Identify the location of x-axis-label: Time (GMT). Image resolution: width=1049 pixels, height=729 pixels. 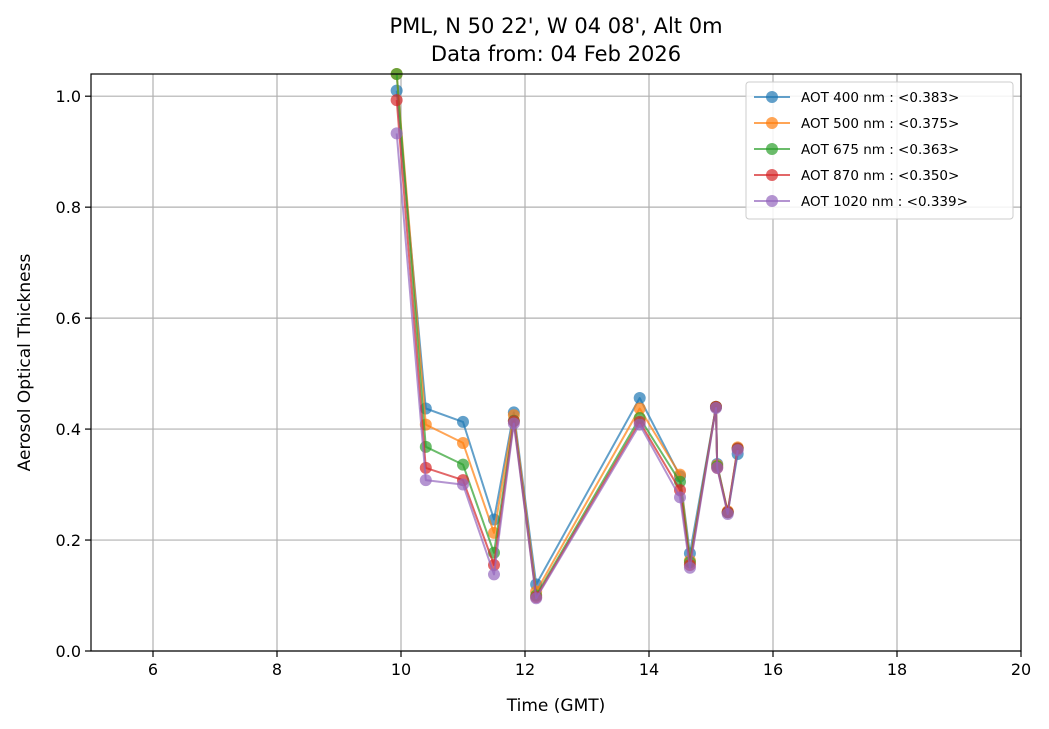
(556, 706).